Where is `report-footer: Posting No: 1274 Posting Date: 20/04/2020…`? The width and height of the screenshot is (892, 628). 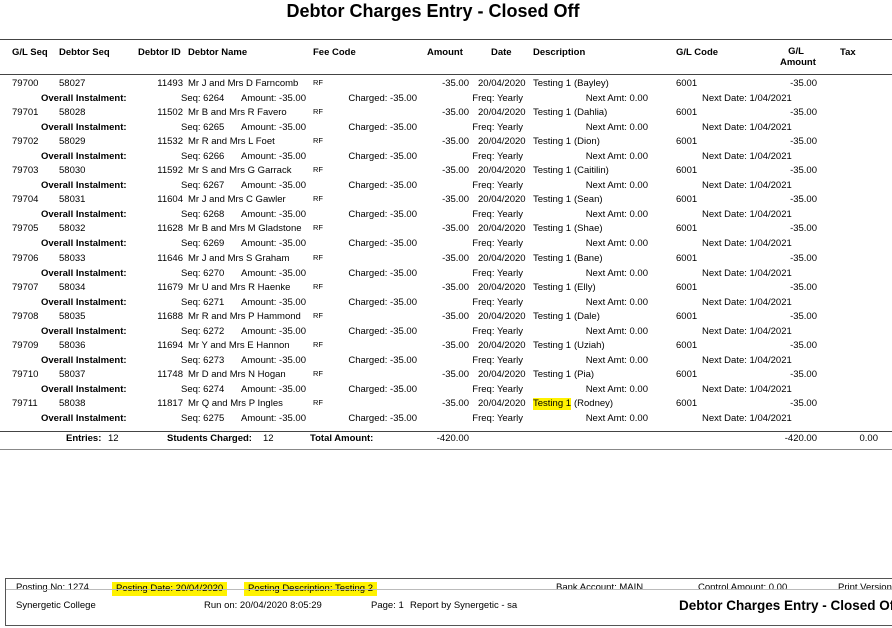 report-footer: Posting No: 1274 Posting Date: 20/04/2020… is located at coordinates (448, 602).